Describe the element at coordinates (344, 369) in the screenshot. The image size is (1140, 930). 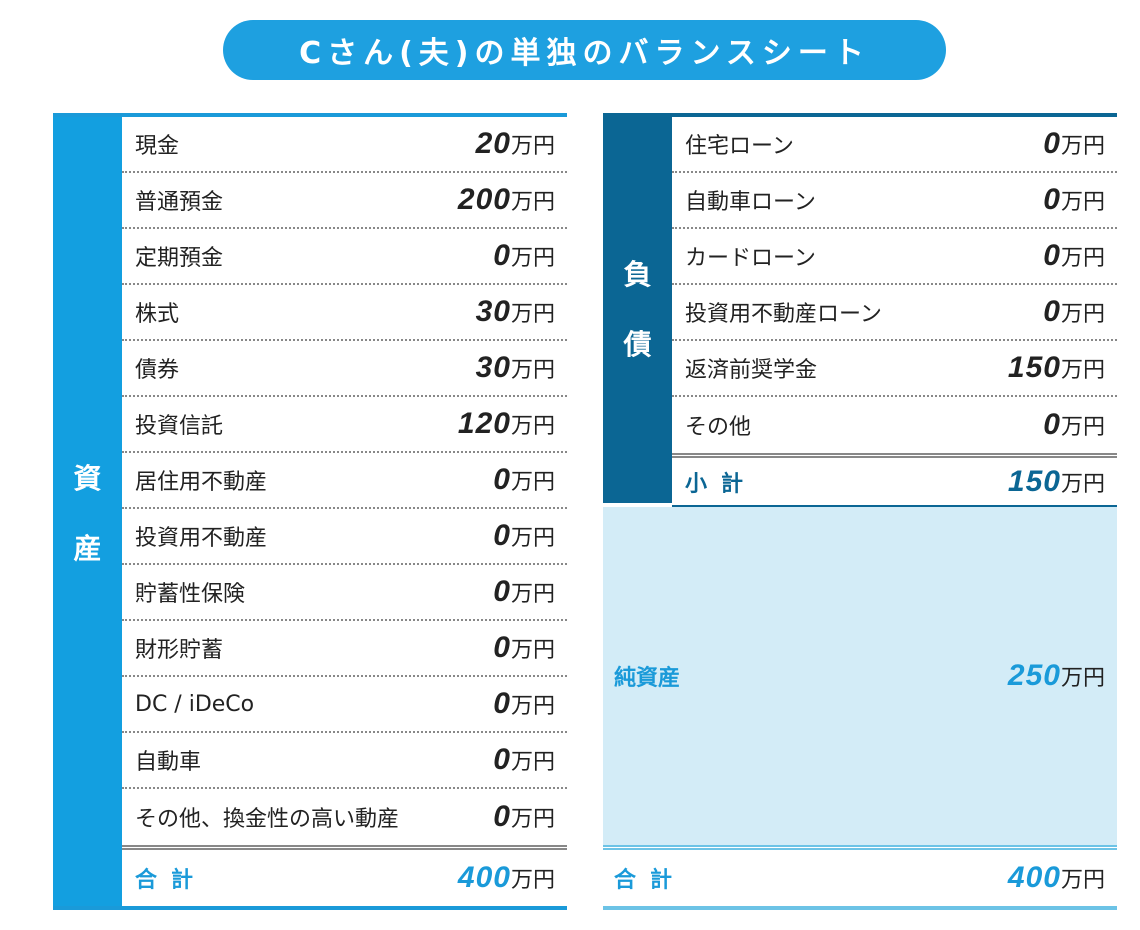
I see `table-row: 債券 30 万円` at that location.